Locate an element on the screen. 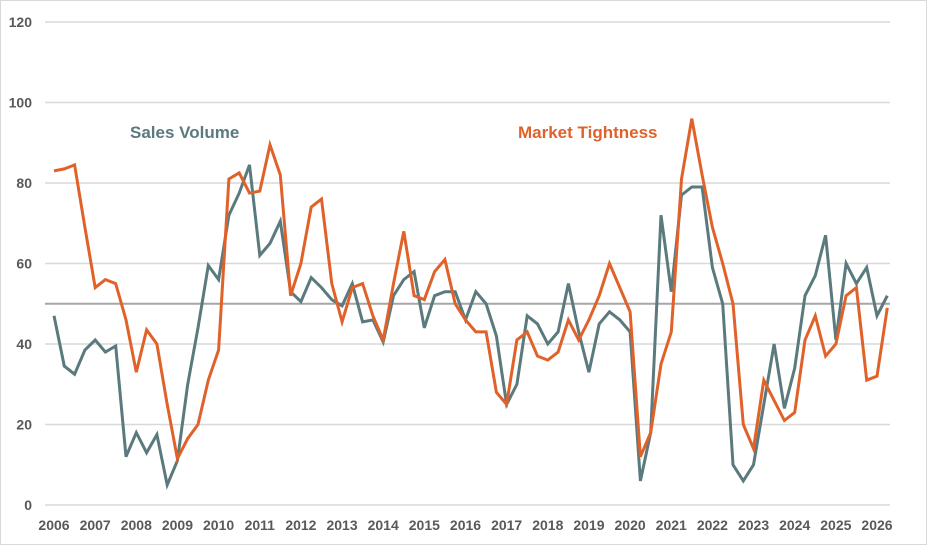 The height and width of the screenshot is (545, 927). x-tick-label: 2011 is located at coordinates (260, 525).